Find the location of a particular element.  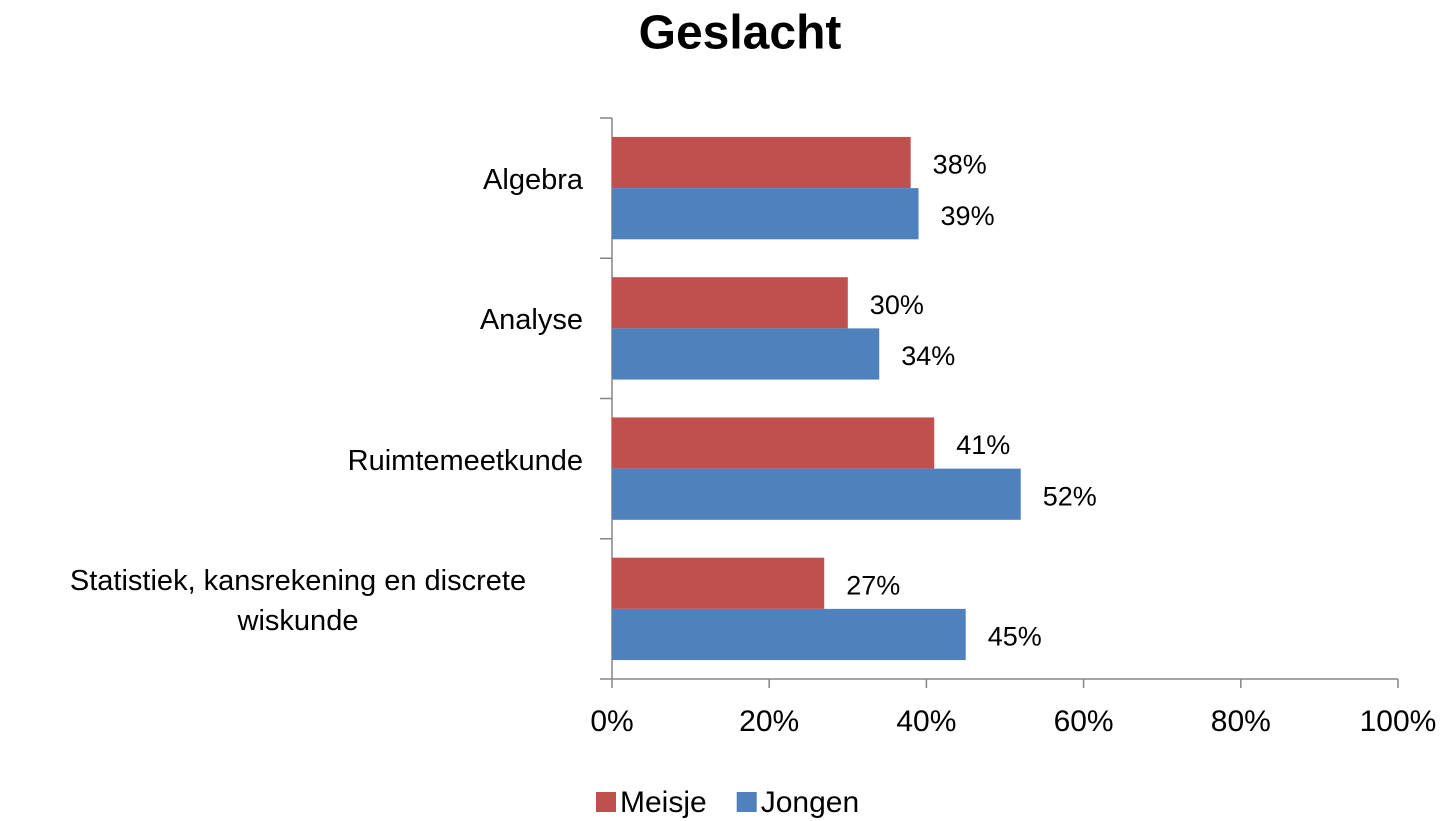

category-label: Analyse is located at coordinates (531, 320).